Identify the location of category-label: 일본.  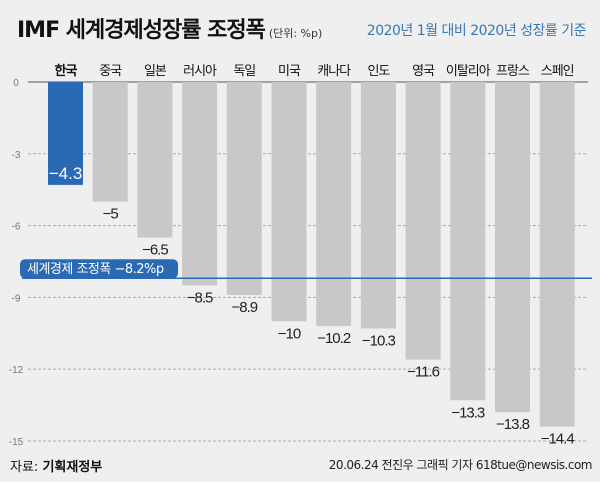
(155, 71).